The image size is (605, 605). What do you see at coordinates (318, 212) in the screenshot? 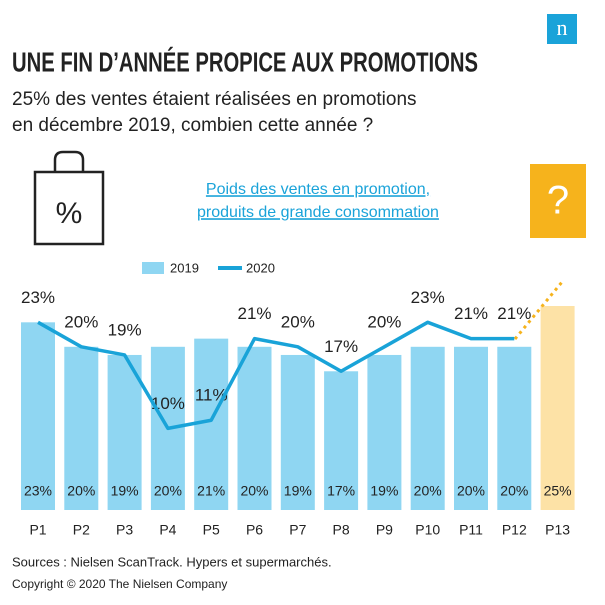
I see `chart-subtitle: produits de grande consommation` at bounding box center [318, 212].